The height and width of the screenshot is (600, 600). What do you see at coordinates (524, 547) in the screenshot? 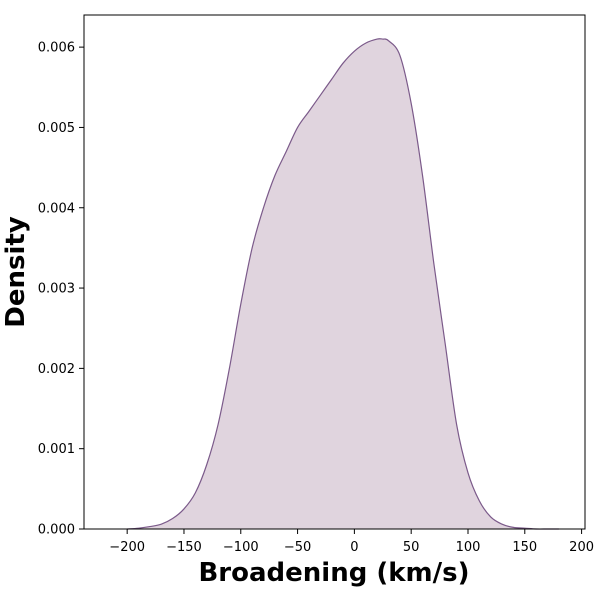
I see `x-tick-label: 150` at bounding box center [524, 547].